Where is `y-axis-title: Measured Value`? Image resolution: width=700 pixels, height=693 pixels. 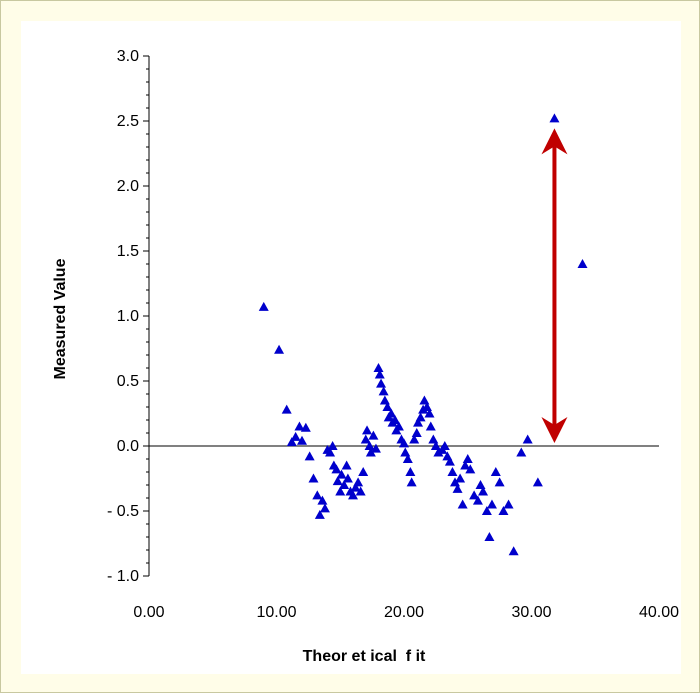 y-axis-title: Measured Value is located at coordinates (60, 318).